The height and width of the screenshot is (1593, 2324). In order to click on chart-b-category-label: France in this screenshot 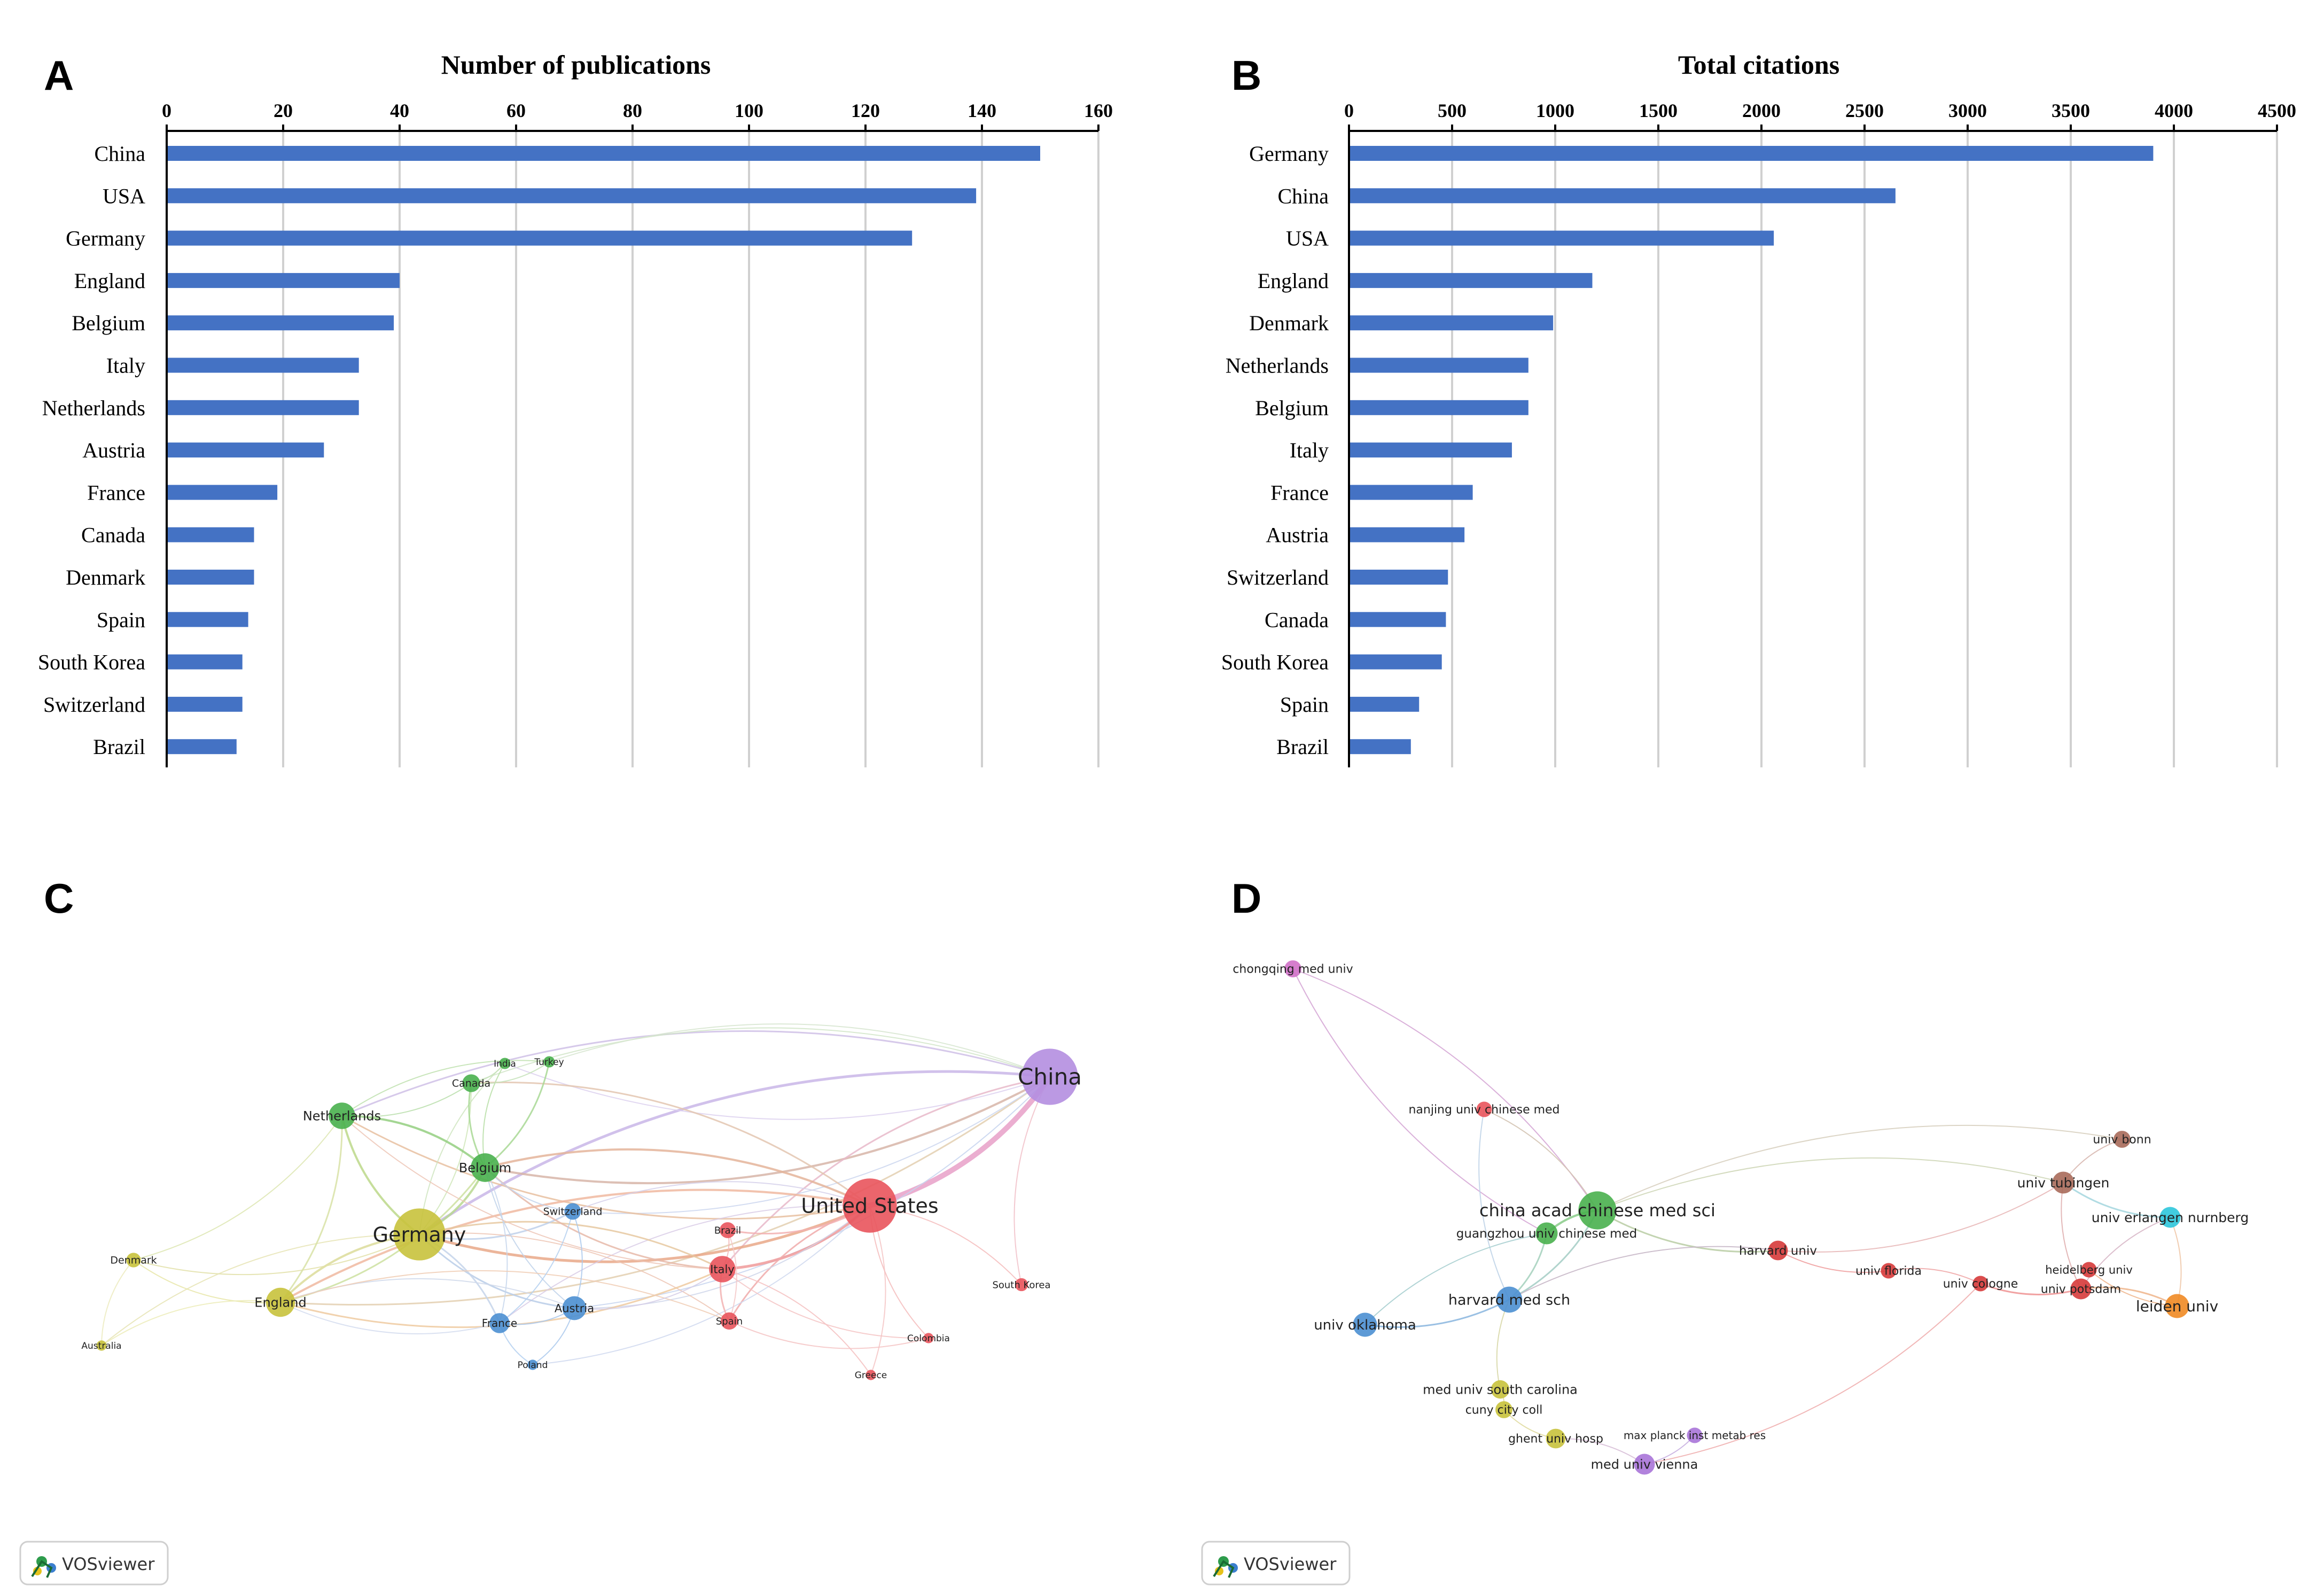, I will do `click(1299, 492)`.